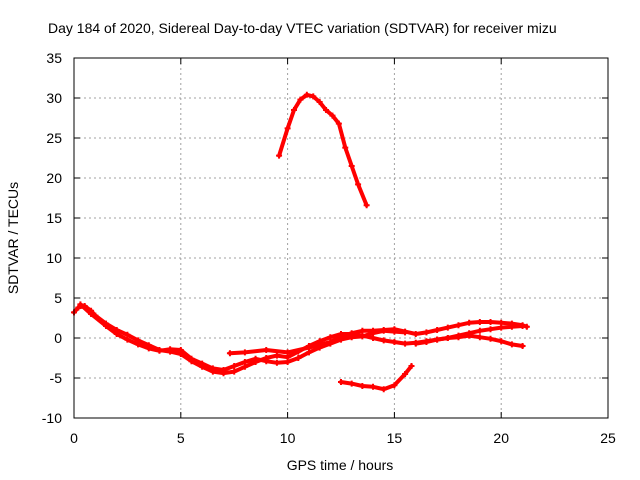  Describe the element at coordinates (56, 378) in the screenshot. I see `y-tick-label: -5` at that location.